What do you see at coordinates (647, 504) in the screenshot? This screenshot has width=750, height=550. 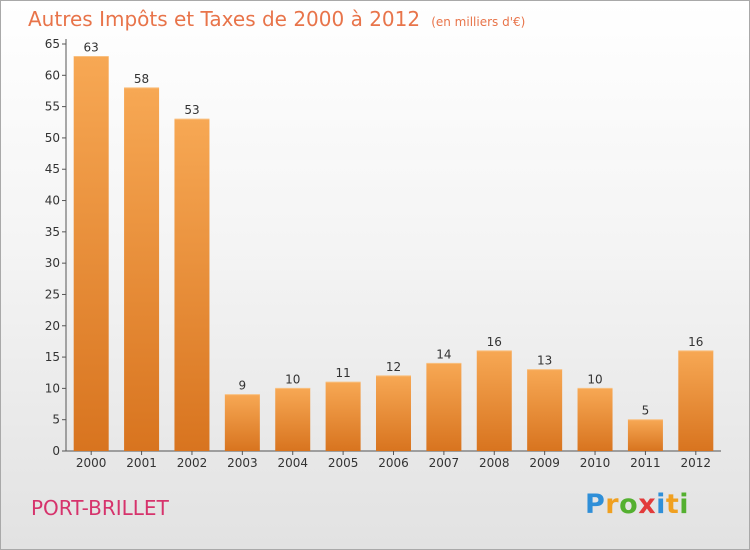 I see `logo-letter: x` at bounding box center [647, 504].